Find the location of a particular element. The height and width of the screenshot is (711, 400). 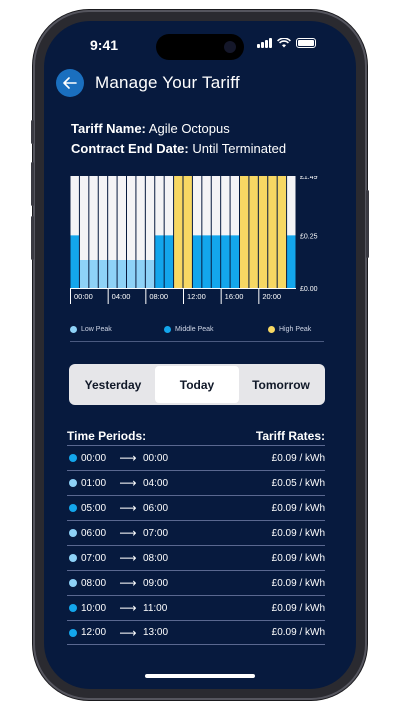

rates-table-header: Time Periods: Tariff Rates: is located at coordinates (196, 436).